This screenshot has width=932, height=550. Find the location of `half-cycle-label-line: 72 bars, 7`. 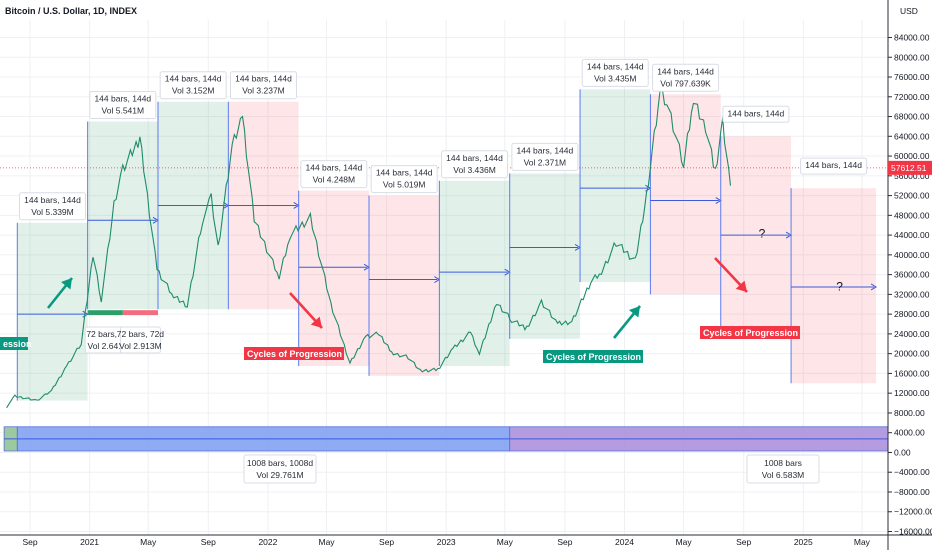

half-cycle-label-line: 72 bars, 7 is located at coordinates (105, 334).